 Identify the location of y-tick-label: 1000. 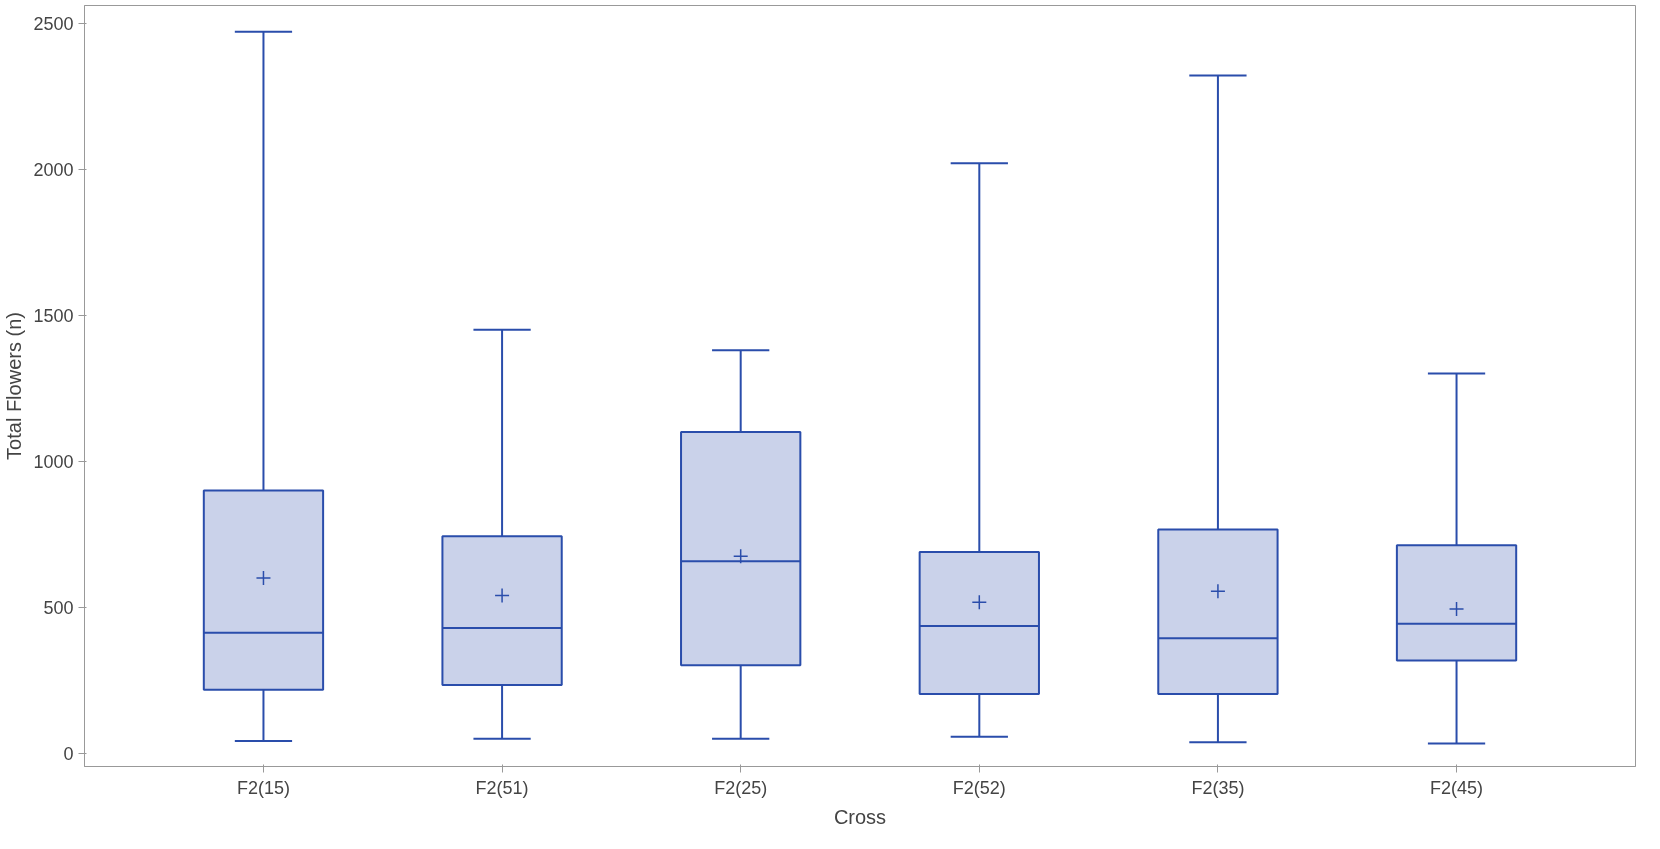
(53, 461).